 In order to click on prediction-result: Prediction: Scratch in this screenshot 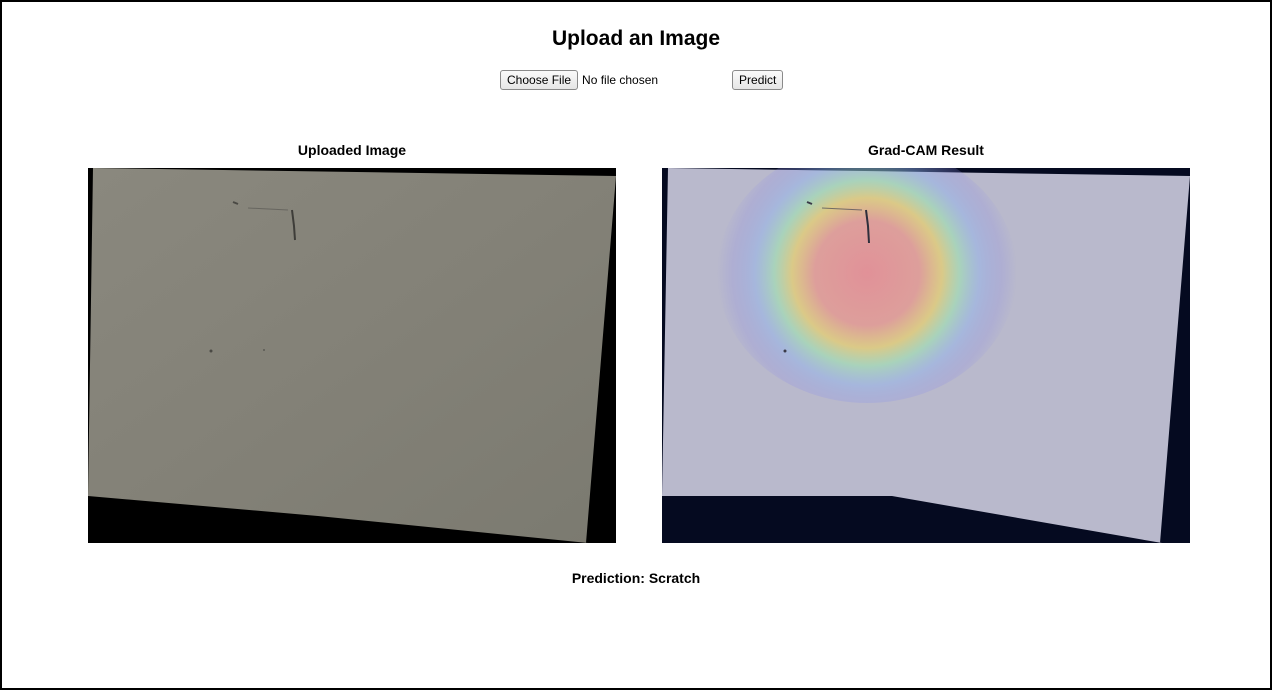, I will do `click(636, 578)`.